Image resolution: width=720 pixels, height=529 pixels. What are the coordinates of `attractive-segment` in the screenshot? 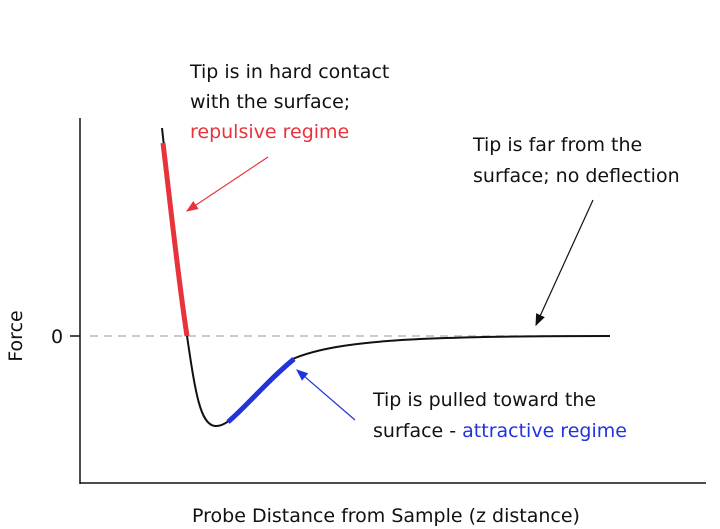 It's located at (261, 390).